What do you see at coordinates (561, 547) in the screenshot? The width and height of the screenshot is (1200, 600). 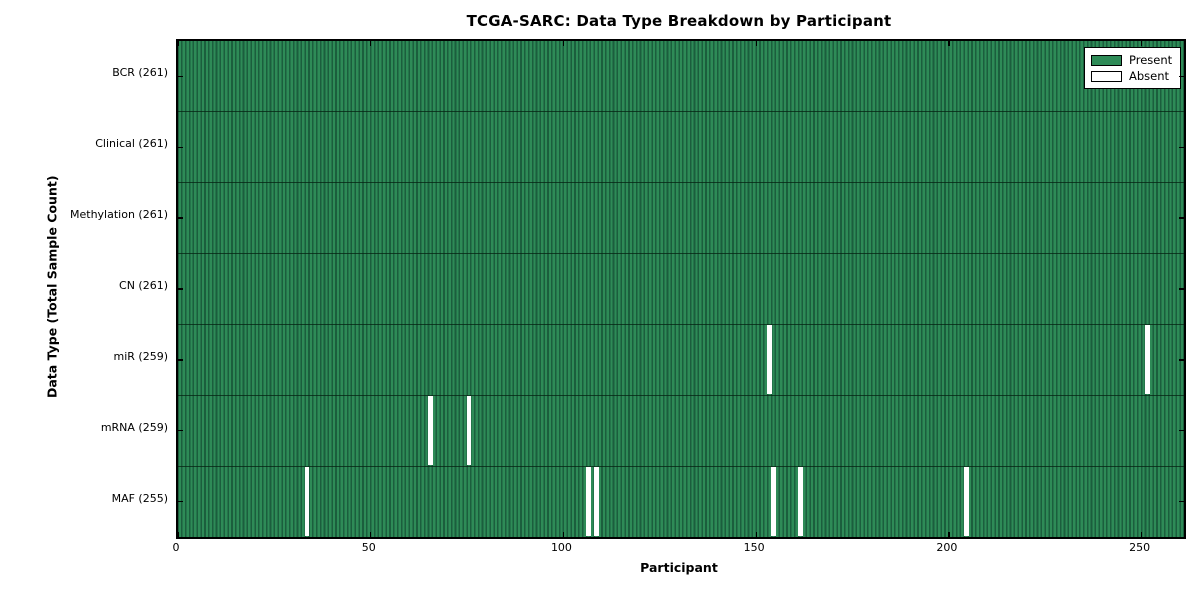 I see `x-tick-label-100: 100` at bounding box center [561, 547].